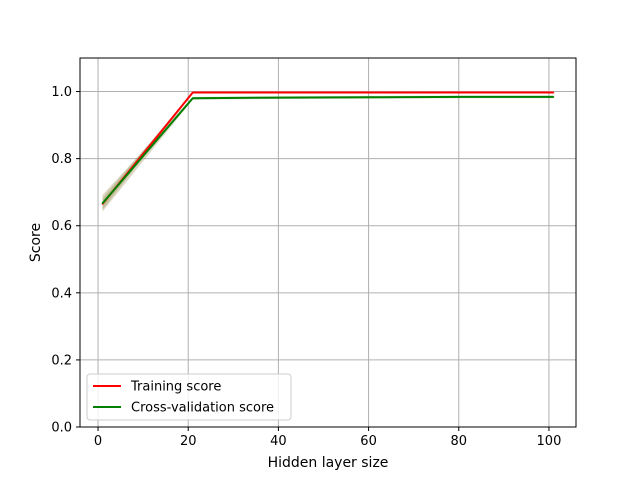 Image resolution: width=640 pixels, height=485 pixels. Describe the element at coordinates (61, 428) in the screenshot. I see `y-tick-label: 0.0` at that location.